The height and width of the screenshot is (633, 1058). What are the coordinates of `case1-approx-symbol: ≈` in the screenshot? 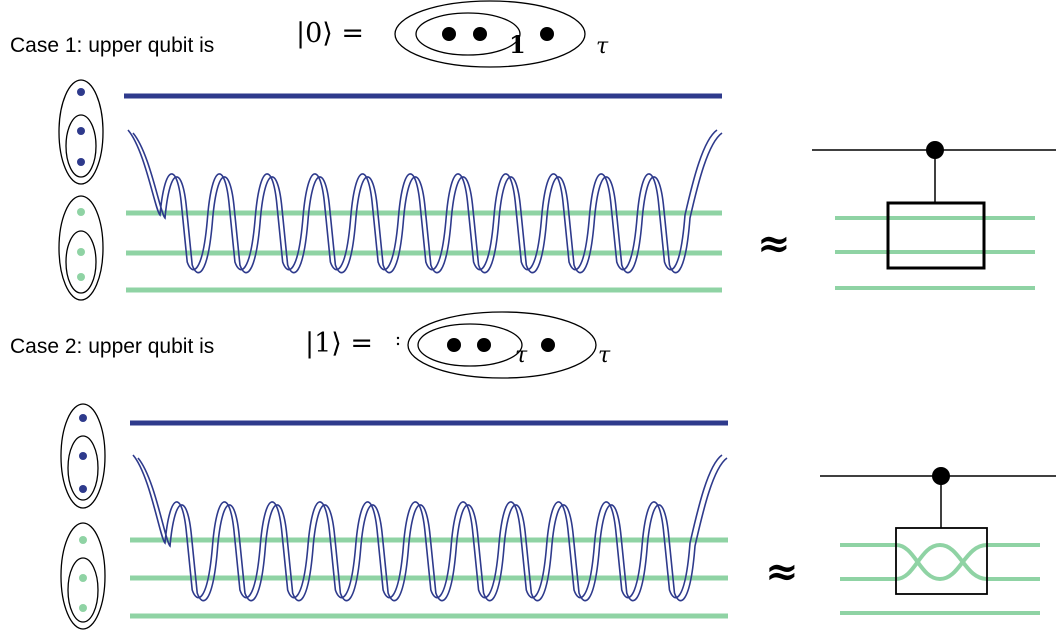 It's located at (774, 243).